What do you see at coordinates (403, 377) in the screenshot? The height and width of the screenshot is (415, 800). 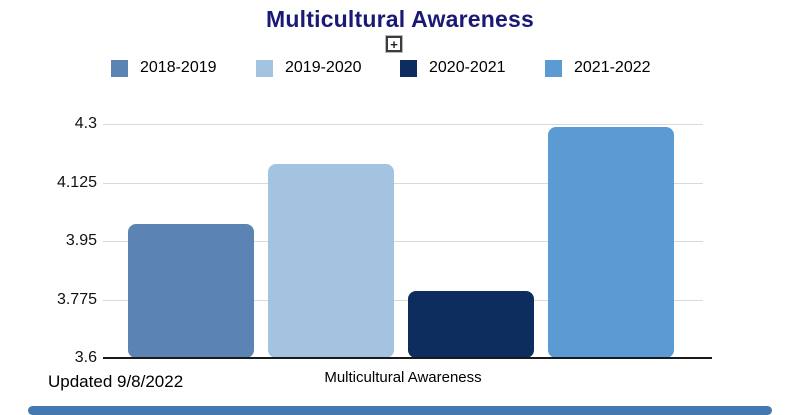 I see `x-axis-category-label: Multicultural Awareness` at bounding box center [403, 377].